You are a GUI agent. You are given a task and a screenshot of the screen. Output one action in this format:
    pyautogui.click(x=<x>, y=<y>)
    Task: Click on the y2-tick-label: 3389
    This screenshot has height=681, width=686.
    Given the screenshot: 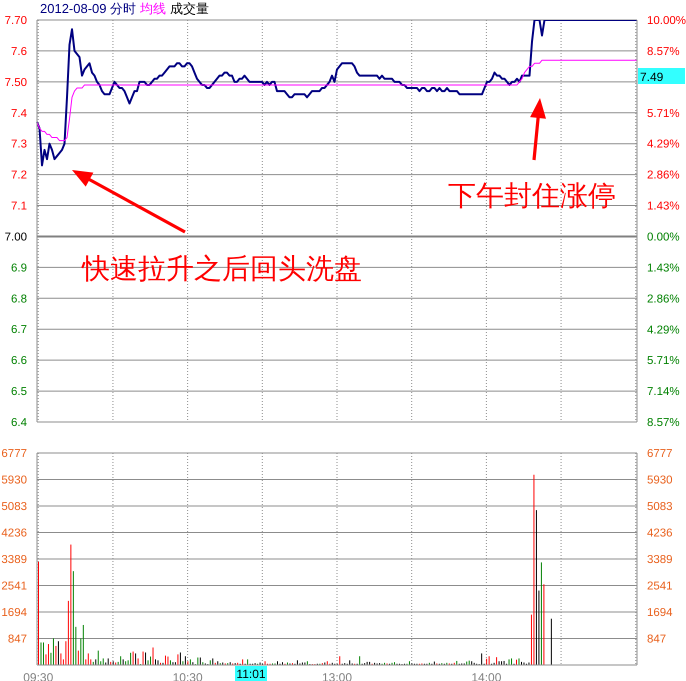 What is the action you would take?
    pyautogui.click(x=660, y=560)
    